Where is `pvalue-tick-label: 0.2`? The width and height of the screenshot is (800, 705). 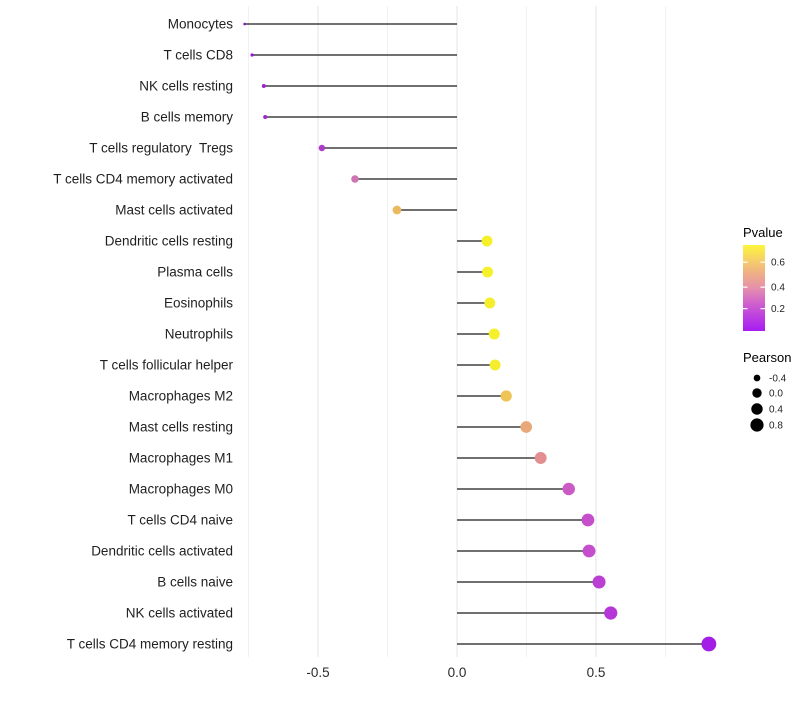
pvalue-tick-label: 0.2 is located at coordinates (778, 309).